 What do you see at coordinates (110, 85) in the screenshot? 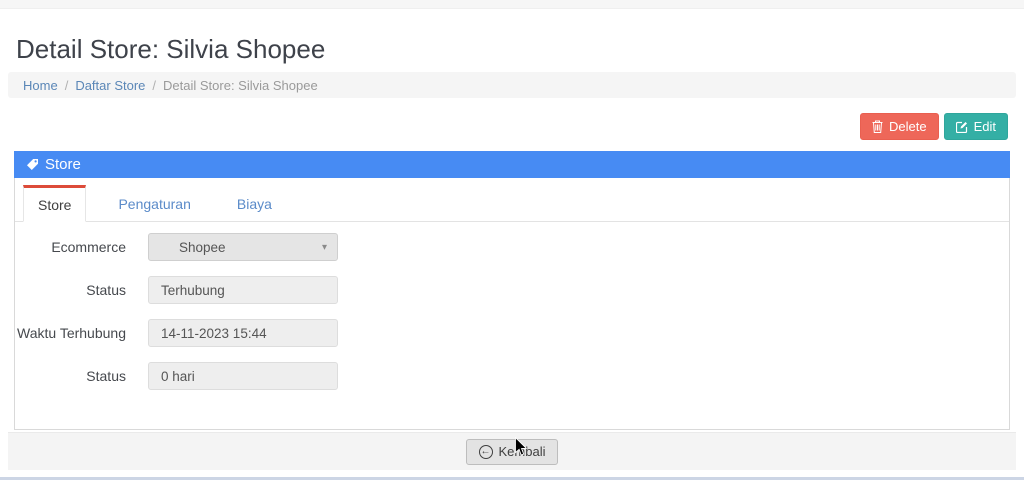
I see `breadcrumb-daftar-store-link: Daftar Store` at bounding box center [110, 85].